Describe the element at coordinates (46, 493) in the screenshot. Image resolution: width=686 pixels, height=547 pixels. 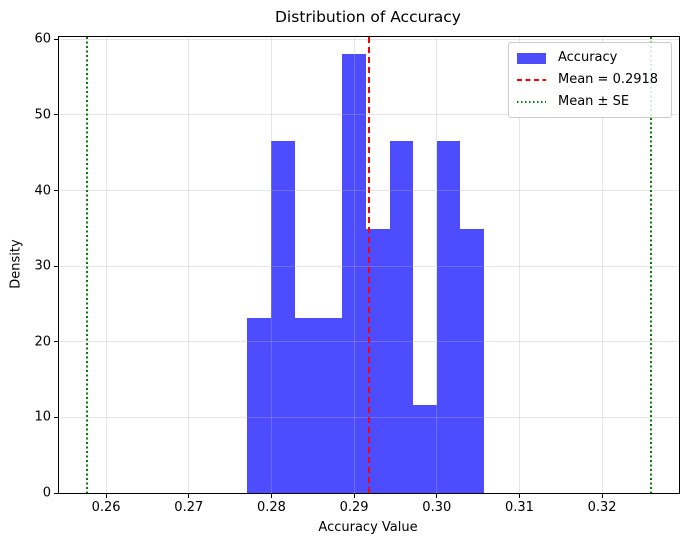
I see `y-tick-label: 0` at that location.